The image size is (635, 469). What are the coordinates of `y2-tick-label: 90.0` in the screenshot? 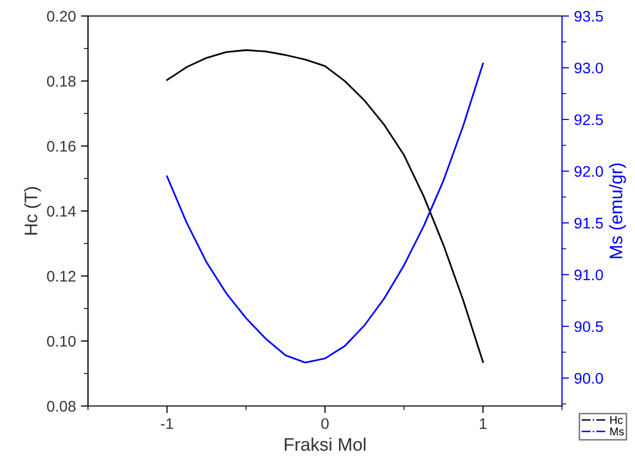 It's located at (588, 378).